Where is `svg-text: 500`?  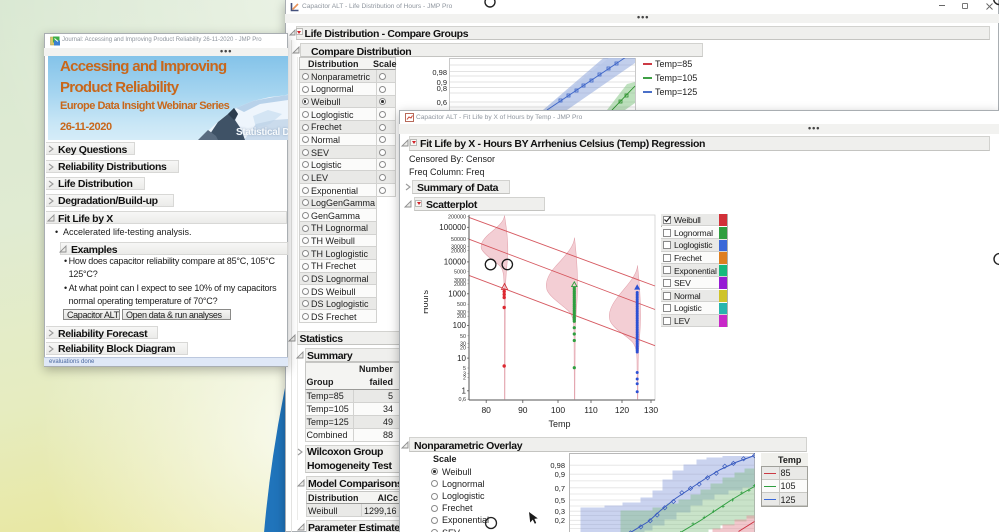
svg-text: 500 is located at coordinates (461, 305).